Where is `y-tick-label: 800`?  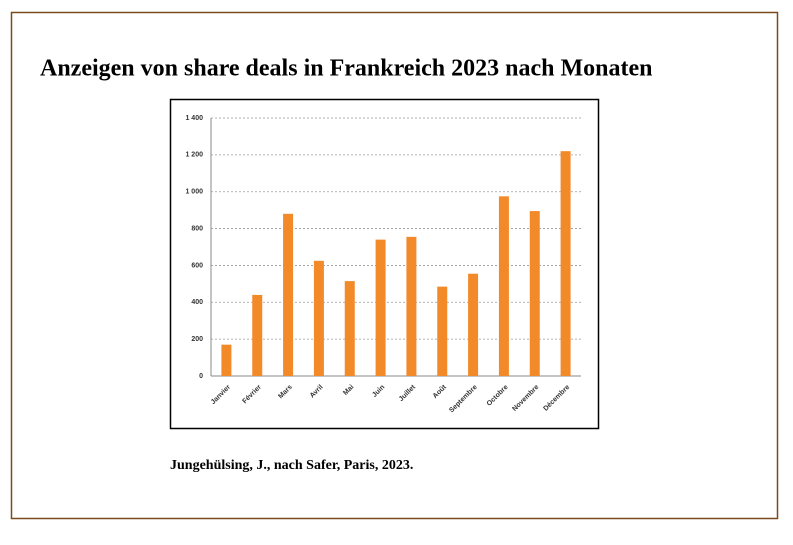
y-tick-label: 800 is located at coordinates (197, 228).